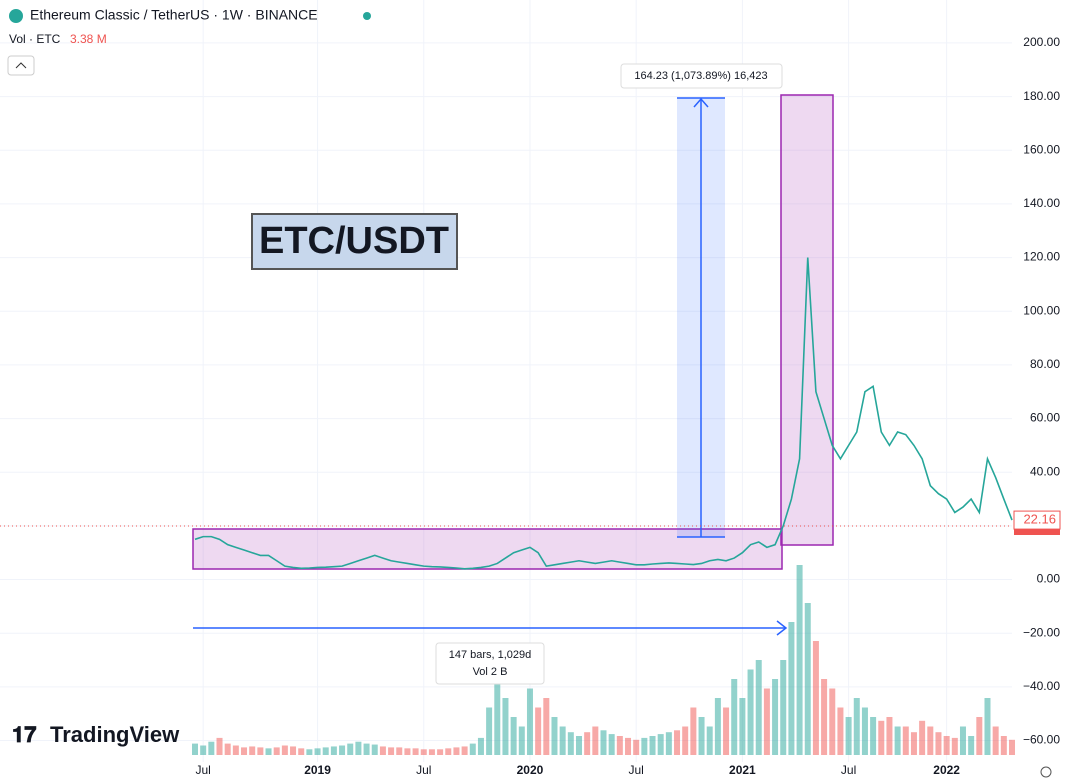 Image resolution: width=1073 pixels, height=784 pixels. Describe the element at coordinates (1041, 149) in the screenshot. I see `y-tick-label: 160.00` at that location.